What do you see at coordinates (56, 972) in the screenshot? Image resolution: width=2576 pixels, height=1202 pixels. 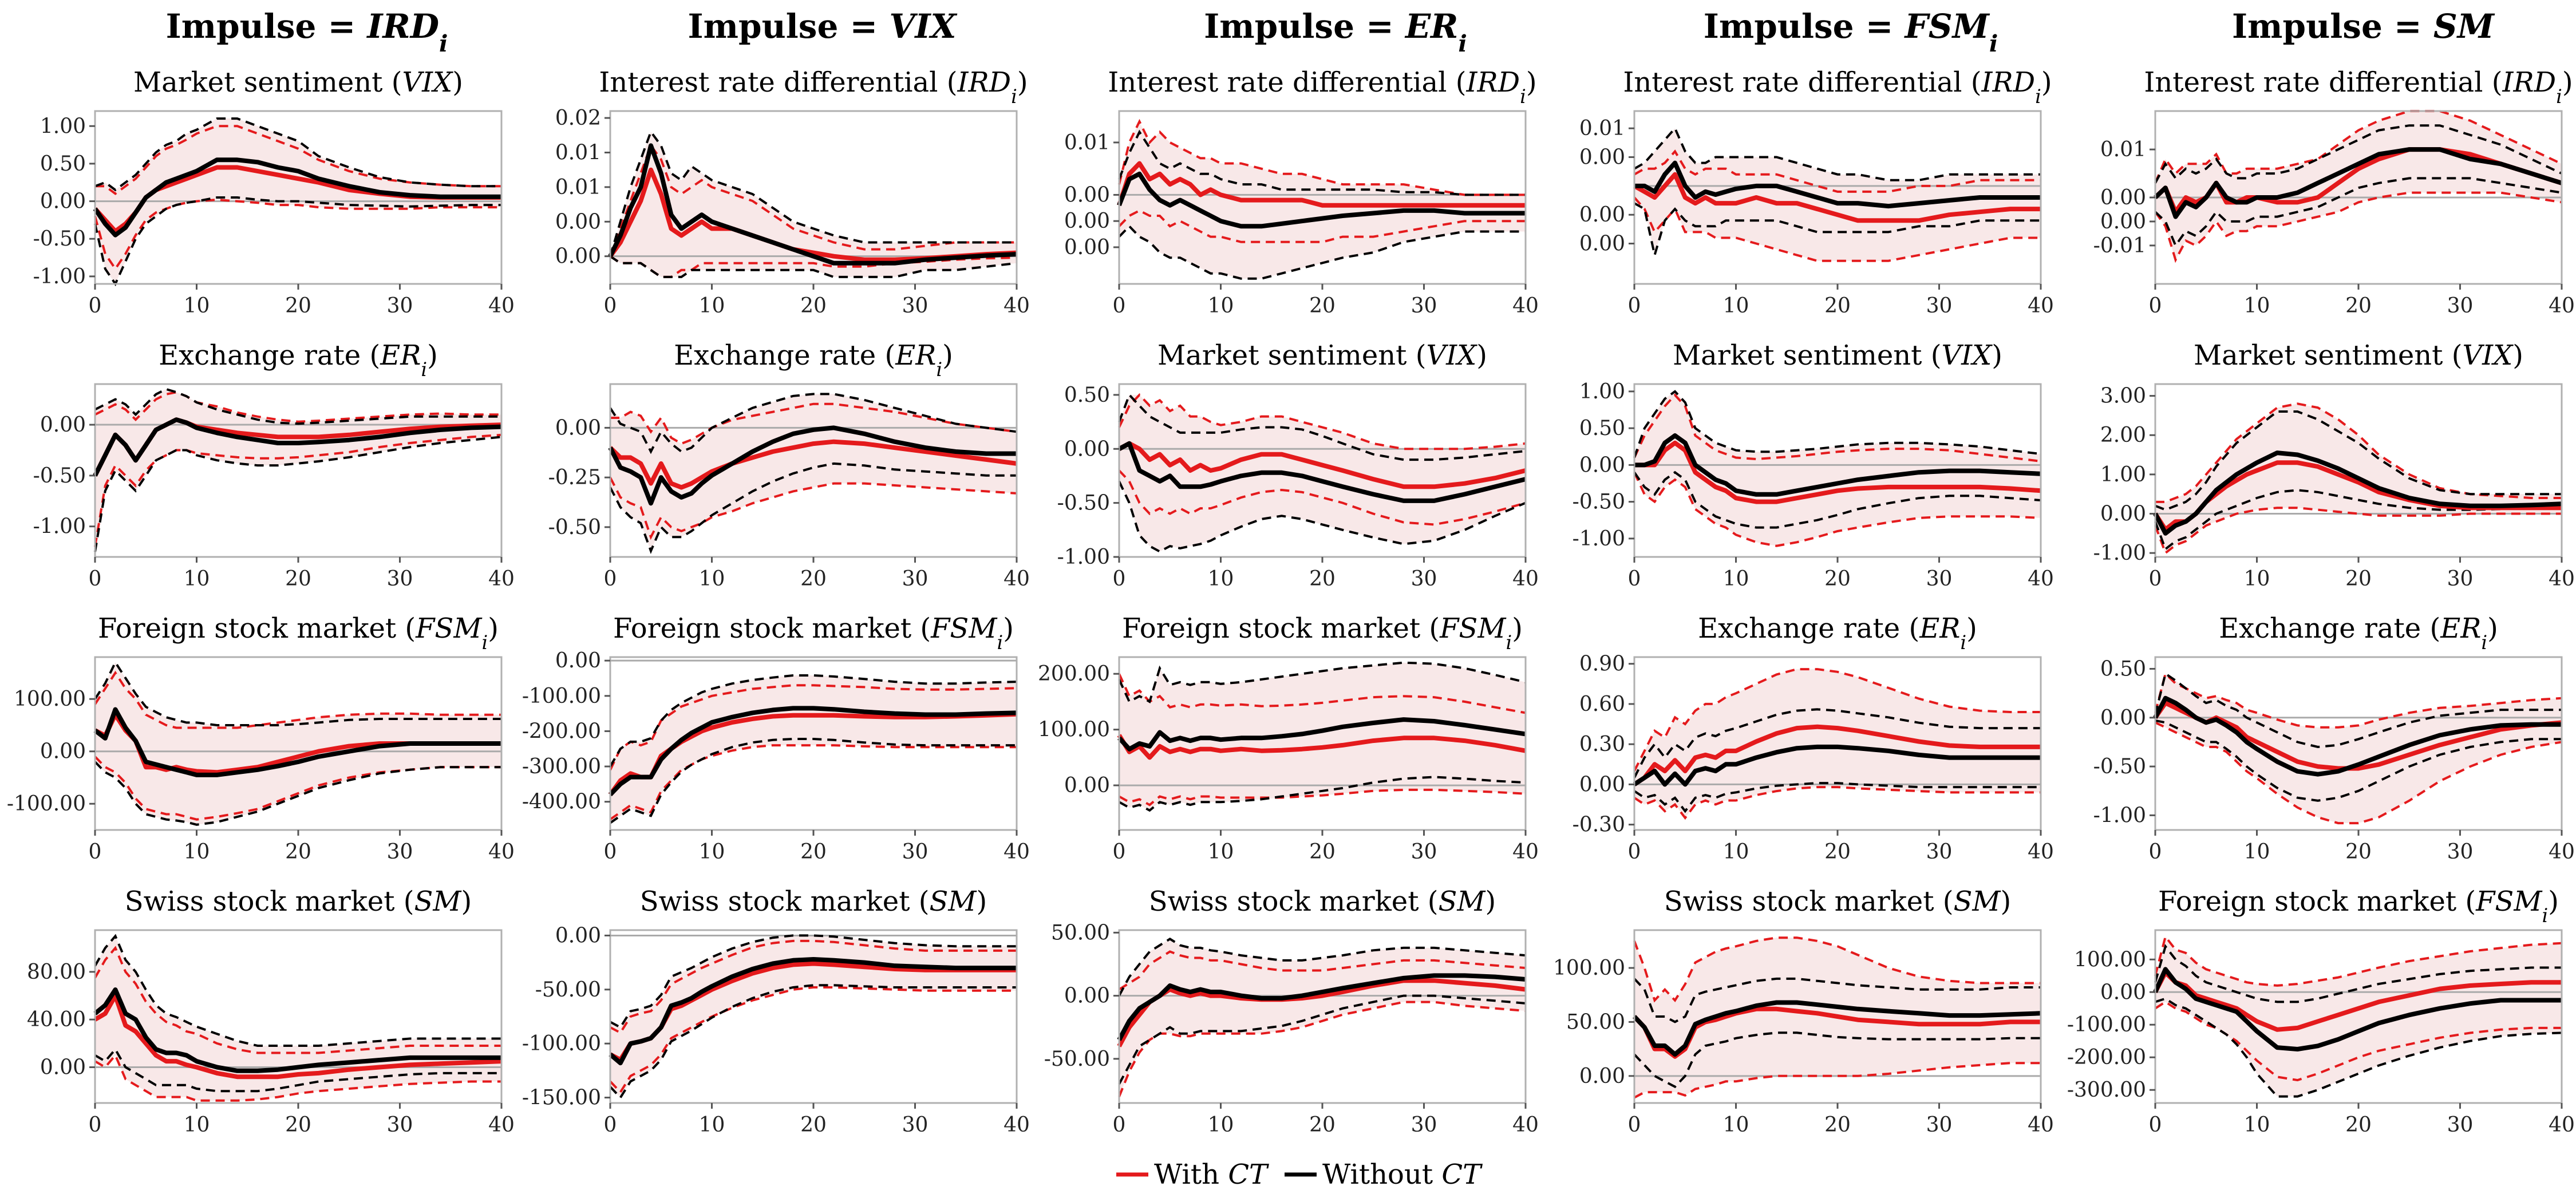 I see `y-tick-label: 80.00` at bounding box center [56, 972].